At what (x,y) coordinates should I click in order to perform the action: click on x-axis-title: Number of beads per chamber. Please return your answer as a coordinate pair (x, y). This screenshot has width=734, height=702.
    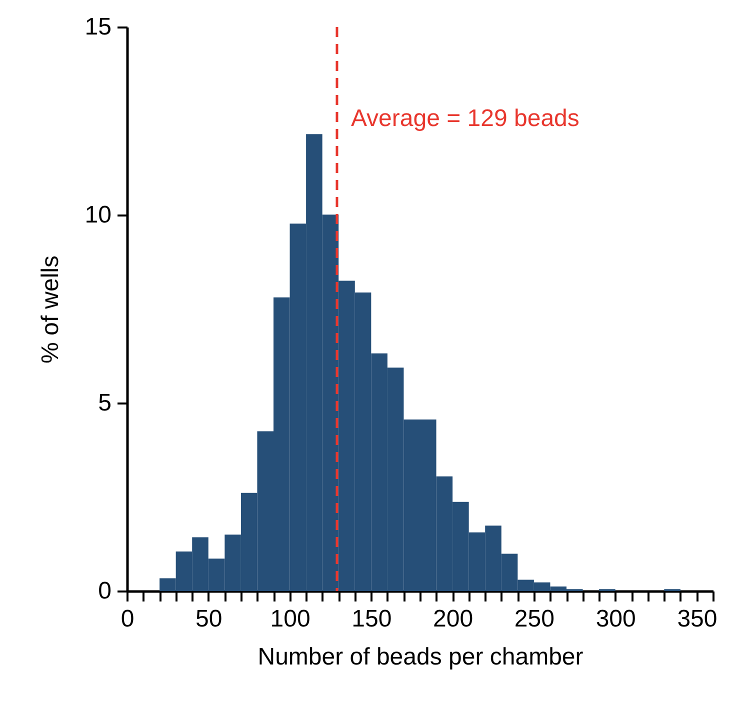
    Looking at the image, I should click on (421, 657).